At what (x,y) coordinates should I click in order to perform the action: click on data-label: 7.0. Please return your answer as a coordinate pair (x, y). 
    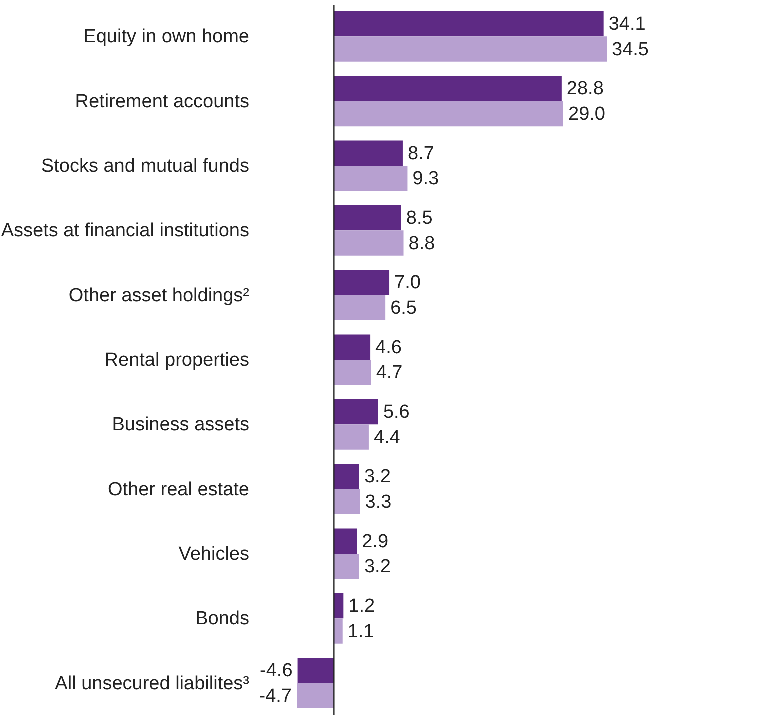
    Looking at the image, I should click on (407, 283).